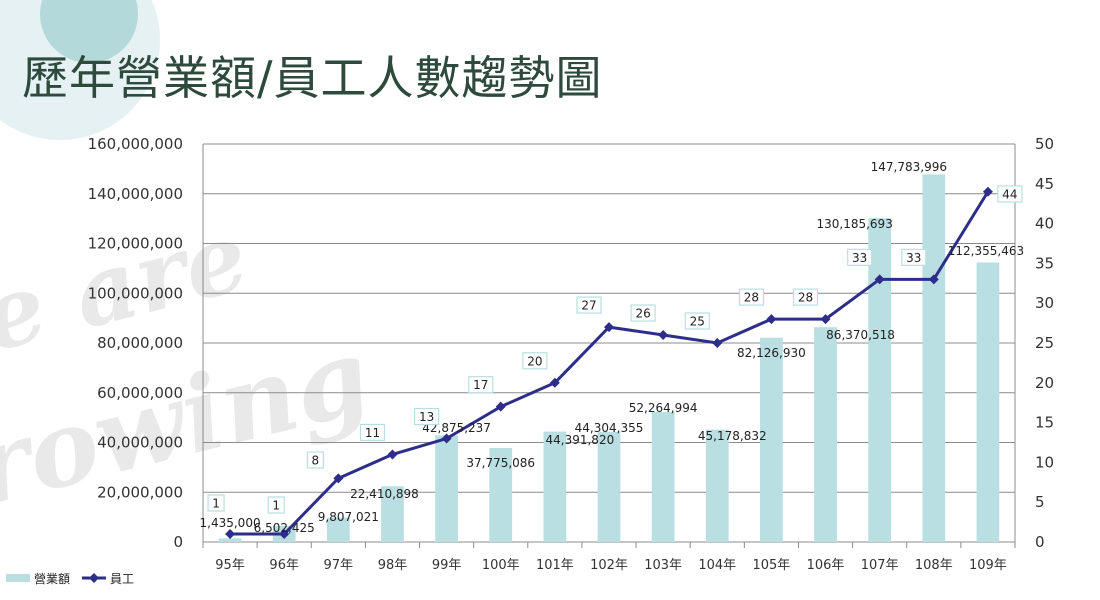  I want to click on y-right-tick-label: 0, so click(1040, 542).